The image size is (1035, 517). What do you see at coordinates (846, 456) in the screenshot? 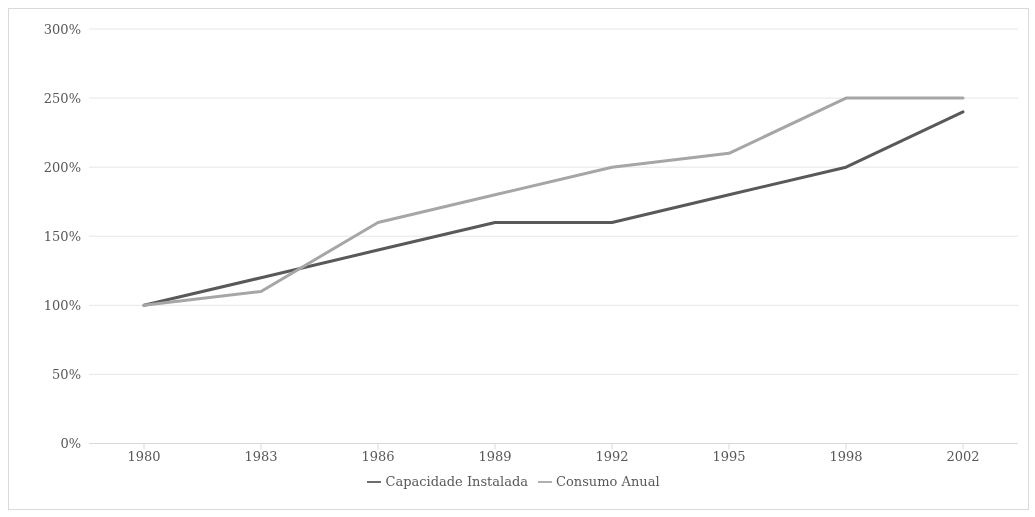
I see `x-tick-label: 1998` at bounding box center [846, 456].